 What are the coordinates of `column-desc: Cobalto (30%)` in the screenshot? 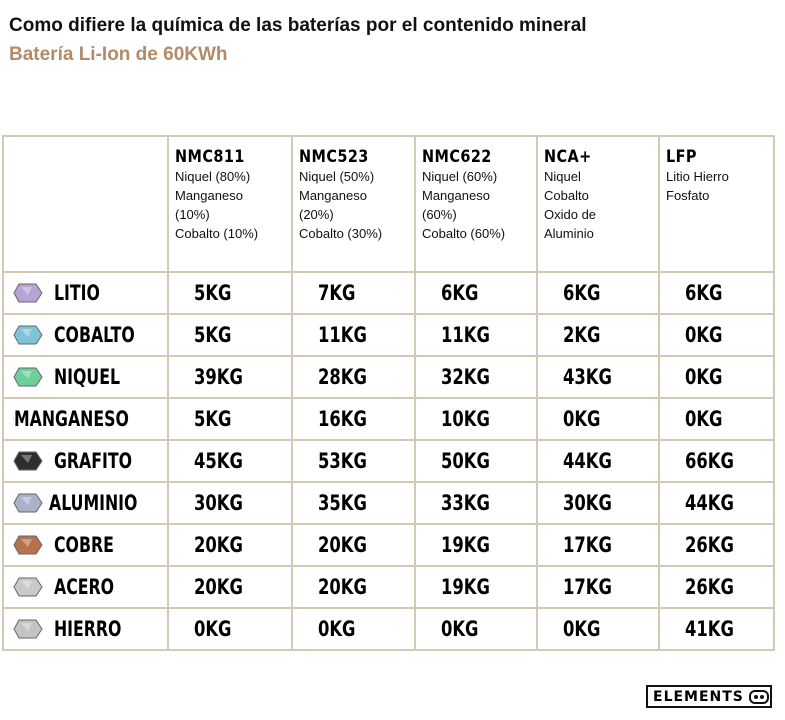 It's located at (341, 233).